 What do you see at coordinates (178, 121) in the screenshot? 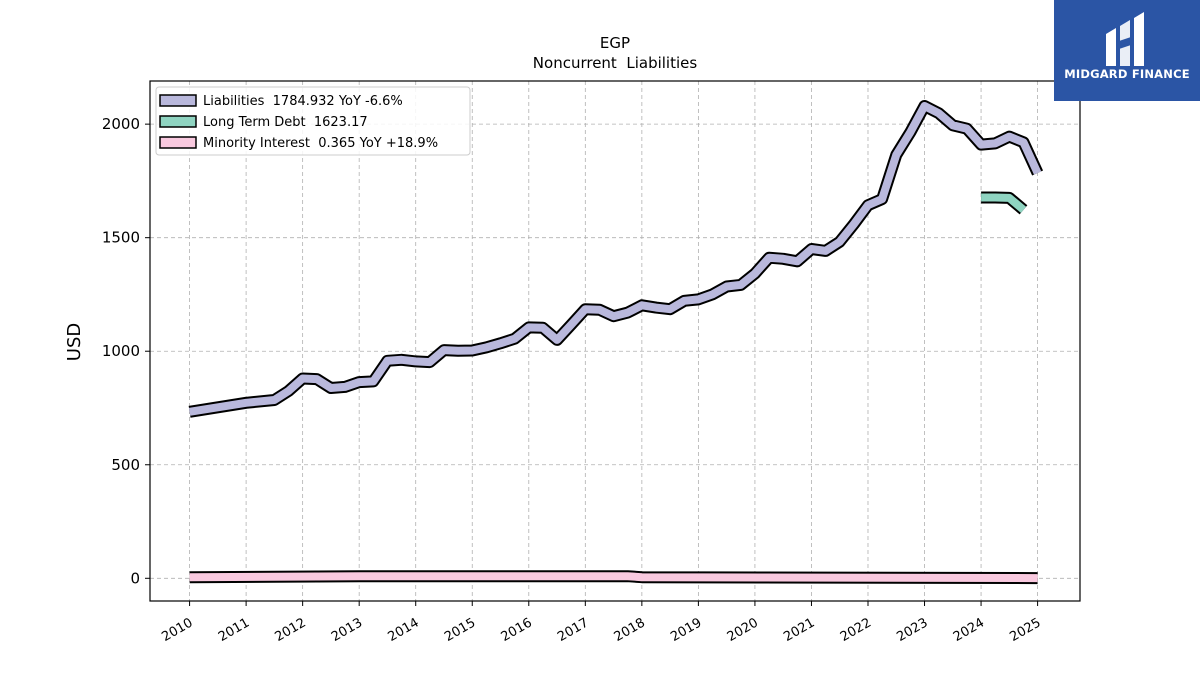
I see `legend-swatch-long-term-debt` at bounding box center [178, 121].